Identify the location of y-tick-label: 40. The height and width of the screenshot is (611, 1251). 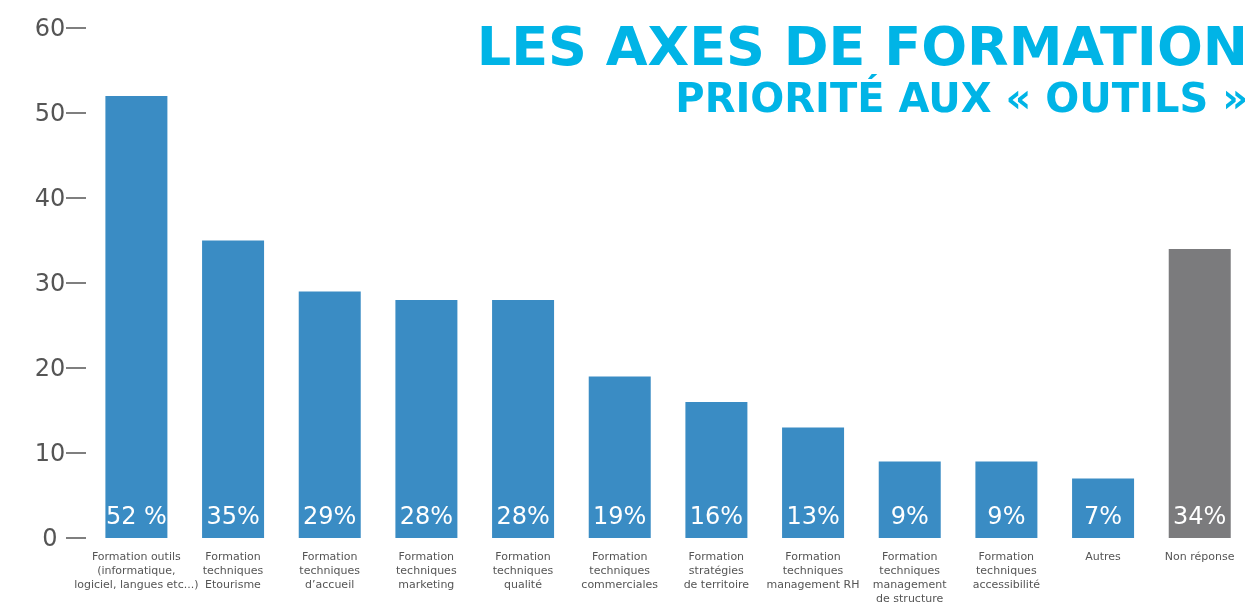
(50, 198).